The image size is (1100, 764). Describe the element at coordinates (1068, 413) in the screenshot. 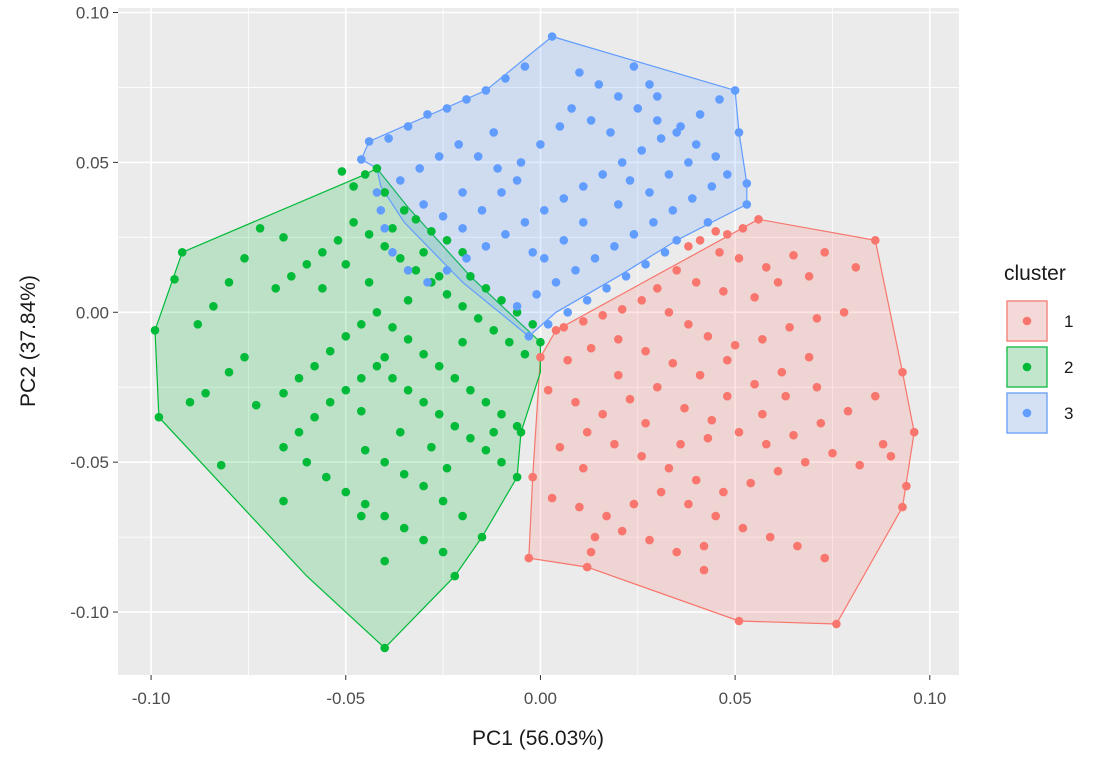

I see `legend-label-3: 3` at that location.